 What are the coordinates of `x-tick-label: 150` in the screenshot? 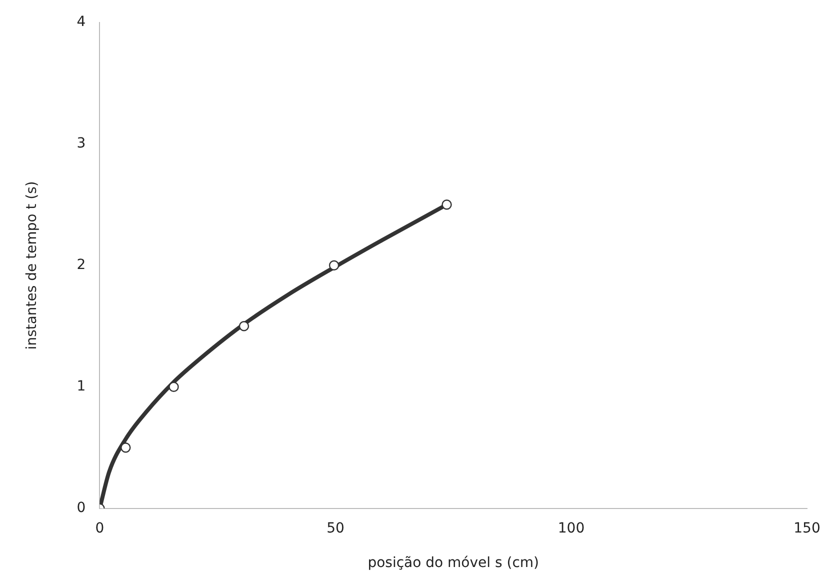 It's located at (807, 528).